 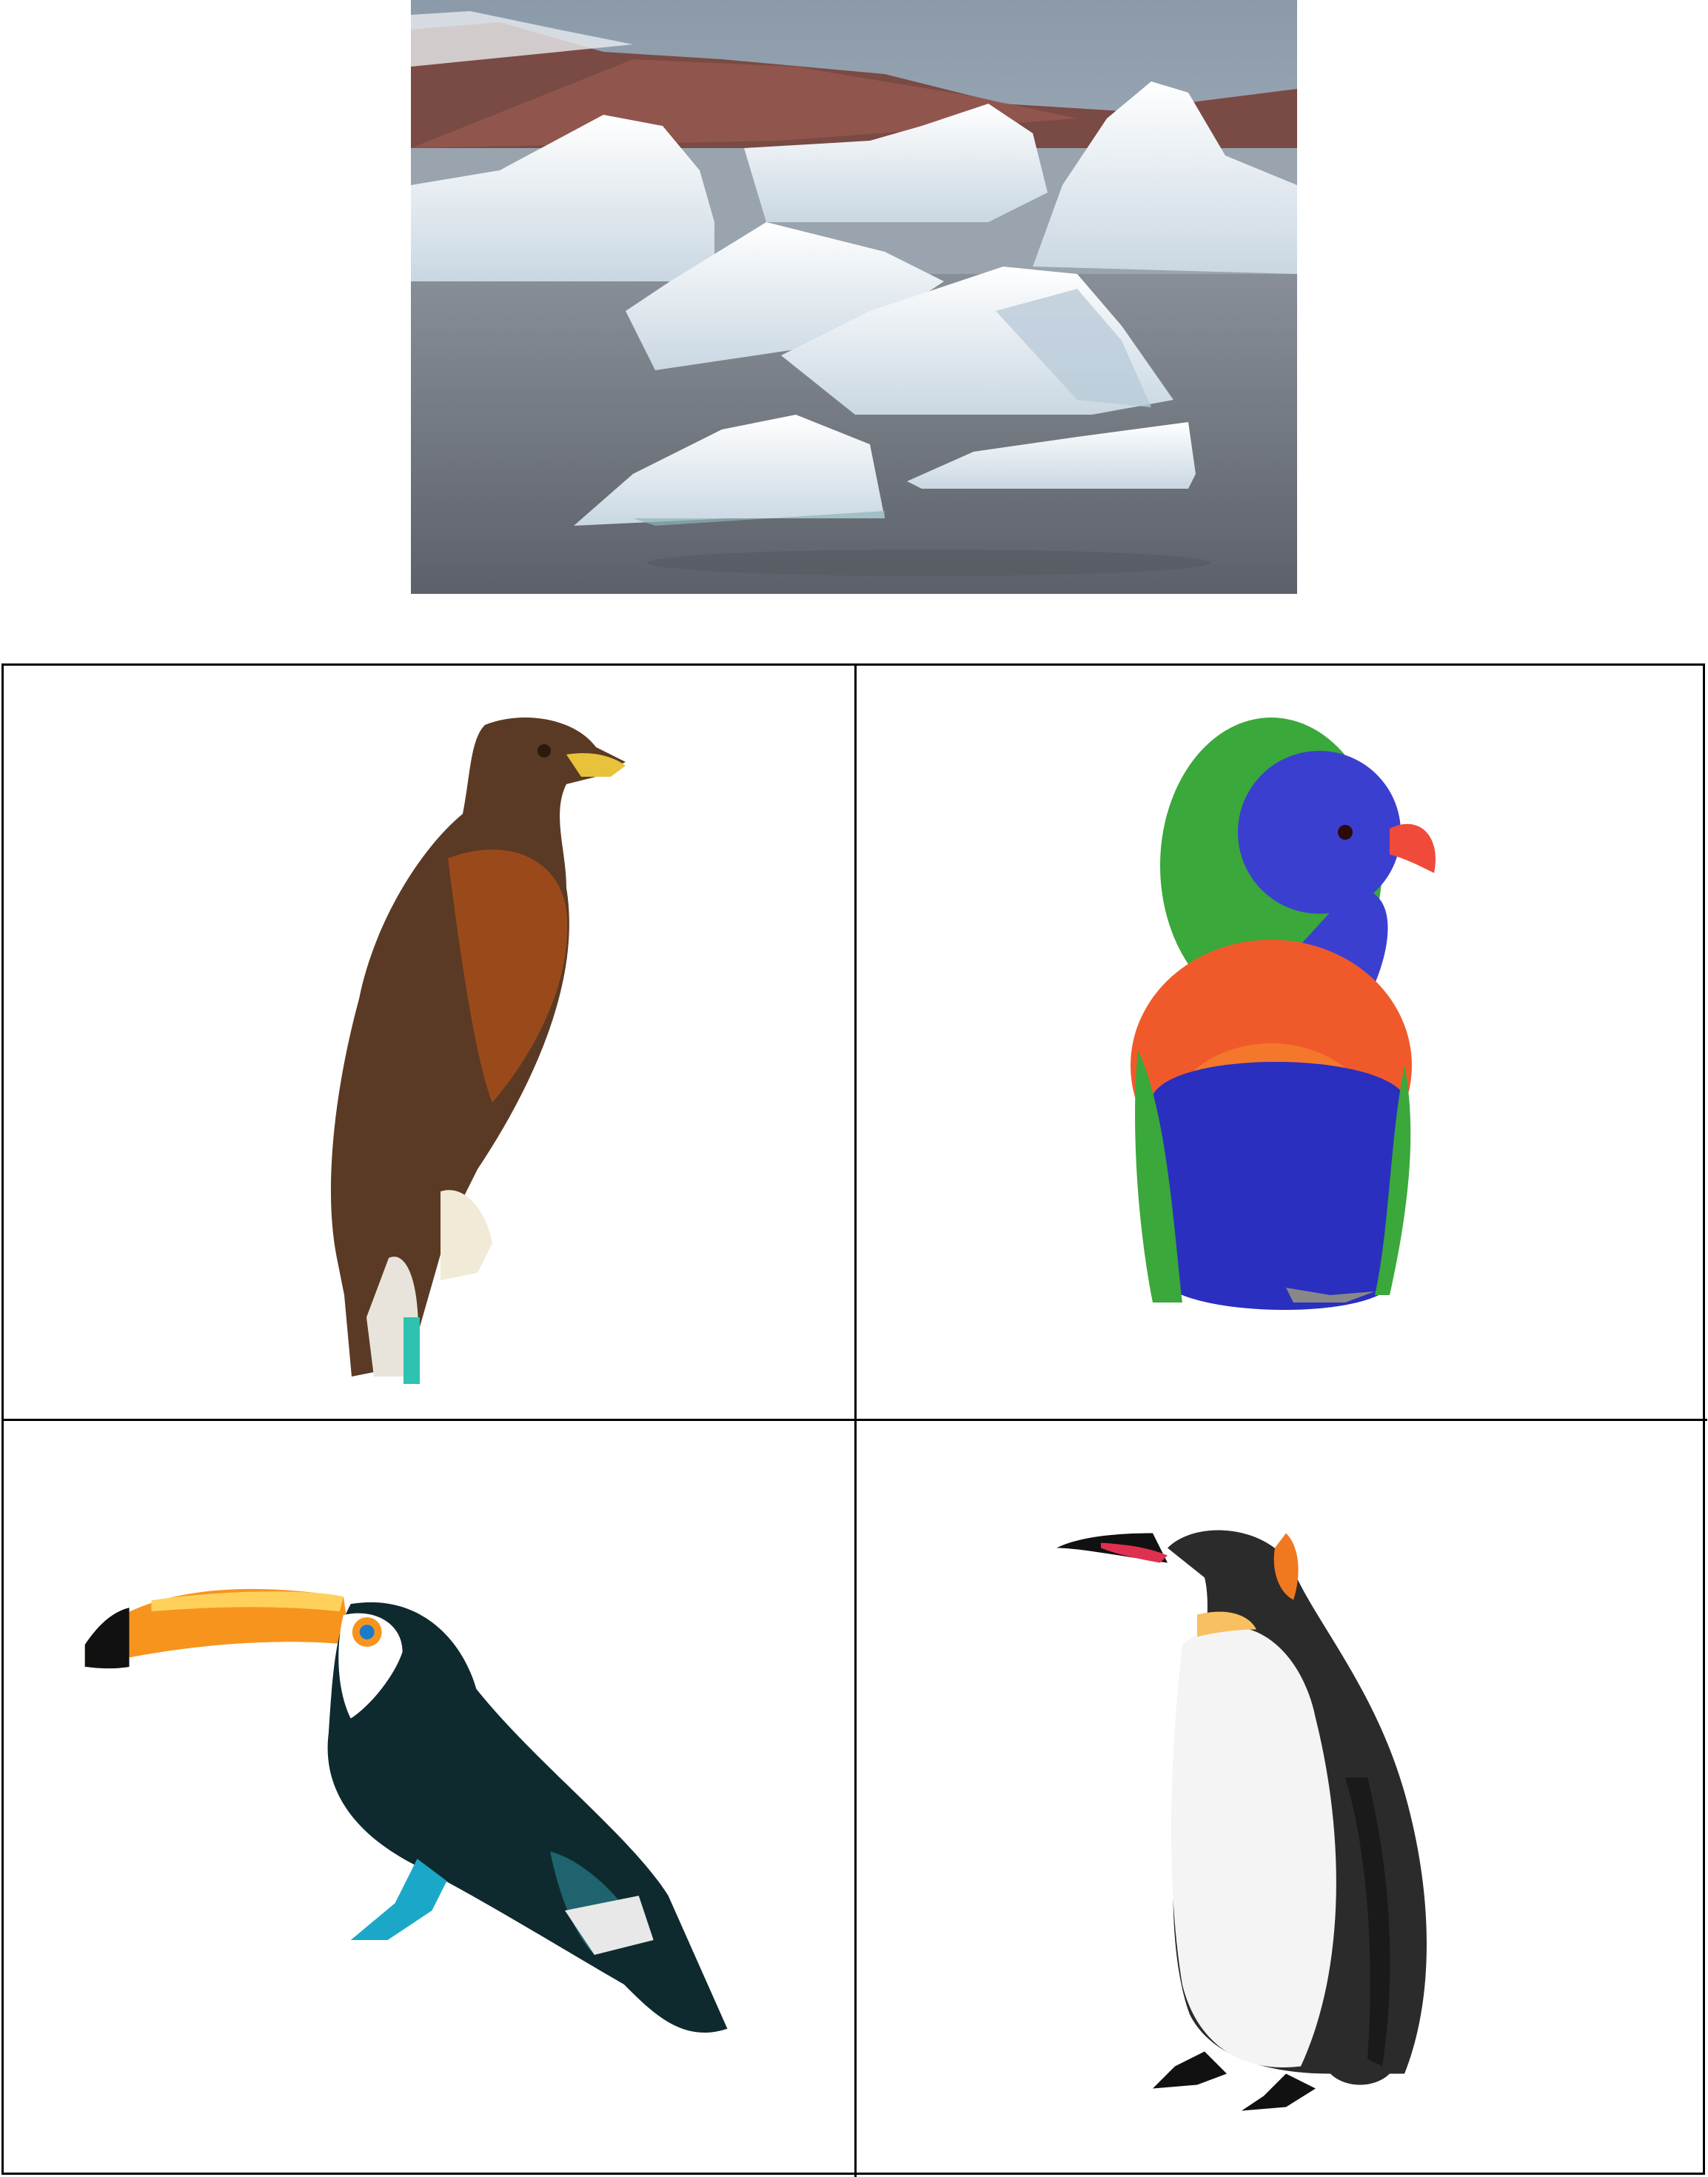 What do you see at coordinates (1241, 1821) in the screenshot?
I see `penguin-image` at bounding box center [1241, 1821].